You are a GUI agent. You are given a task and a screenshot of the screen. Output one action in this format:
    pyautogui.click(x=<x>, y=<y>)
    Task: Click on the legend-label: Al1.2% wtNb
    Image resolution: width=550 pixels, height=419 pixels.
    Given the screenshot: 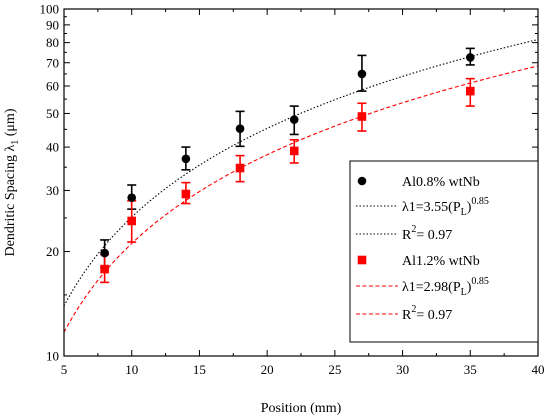 What is the action you would take?
    pyautogui.click(x=441, y=261)
    